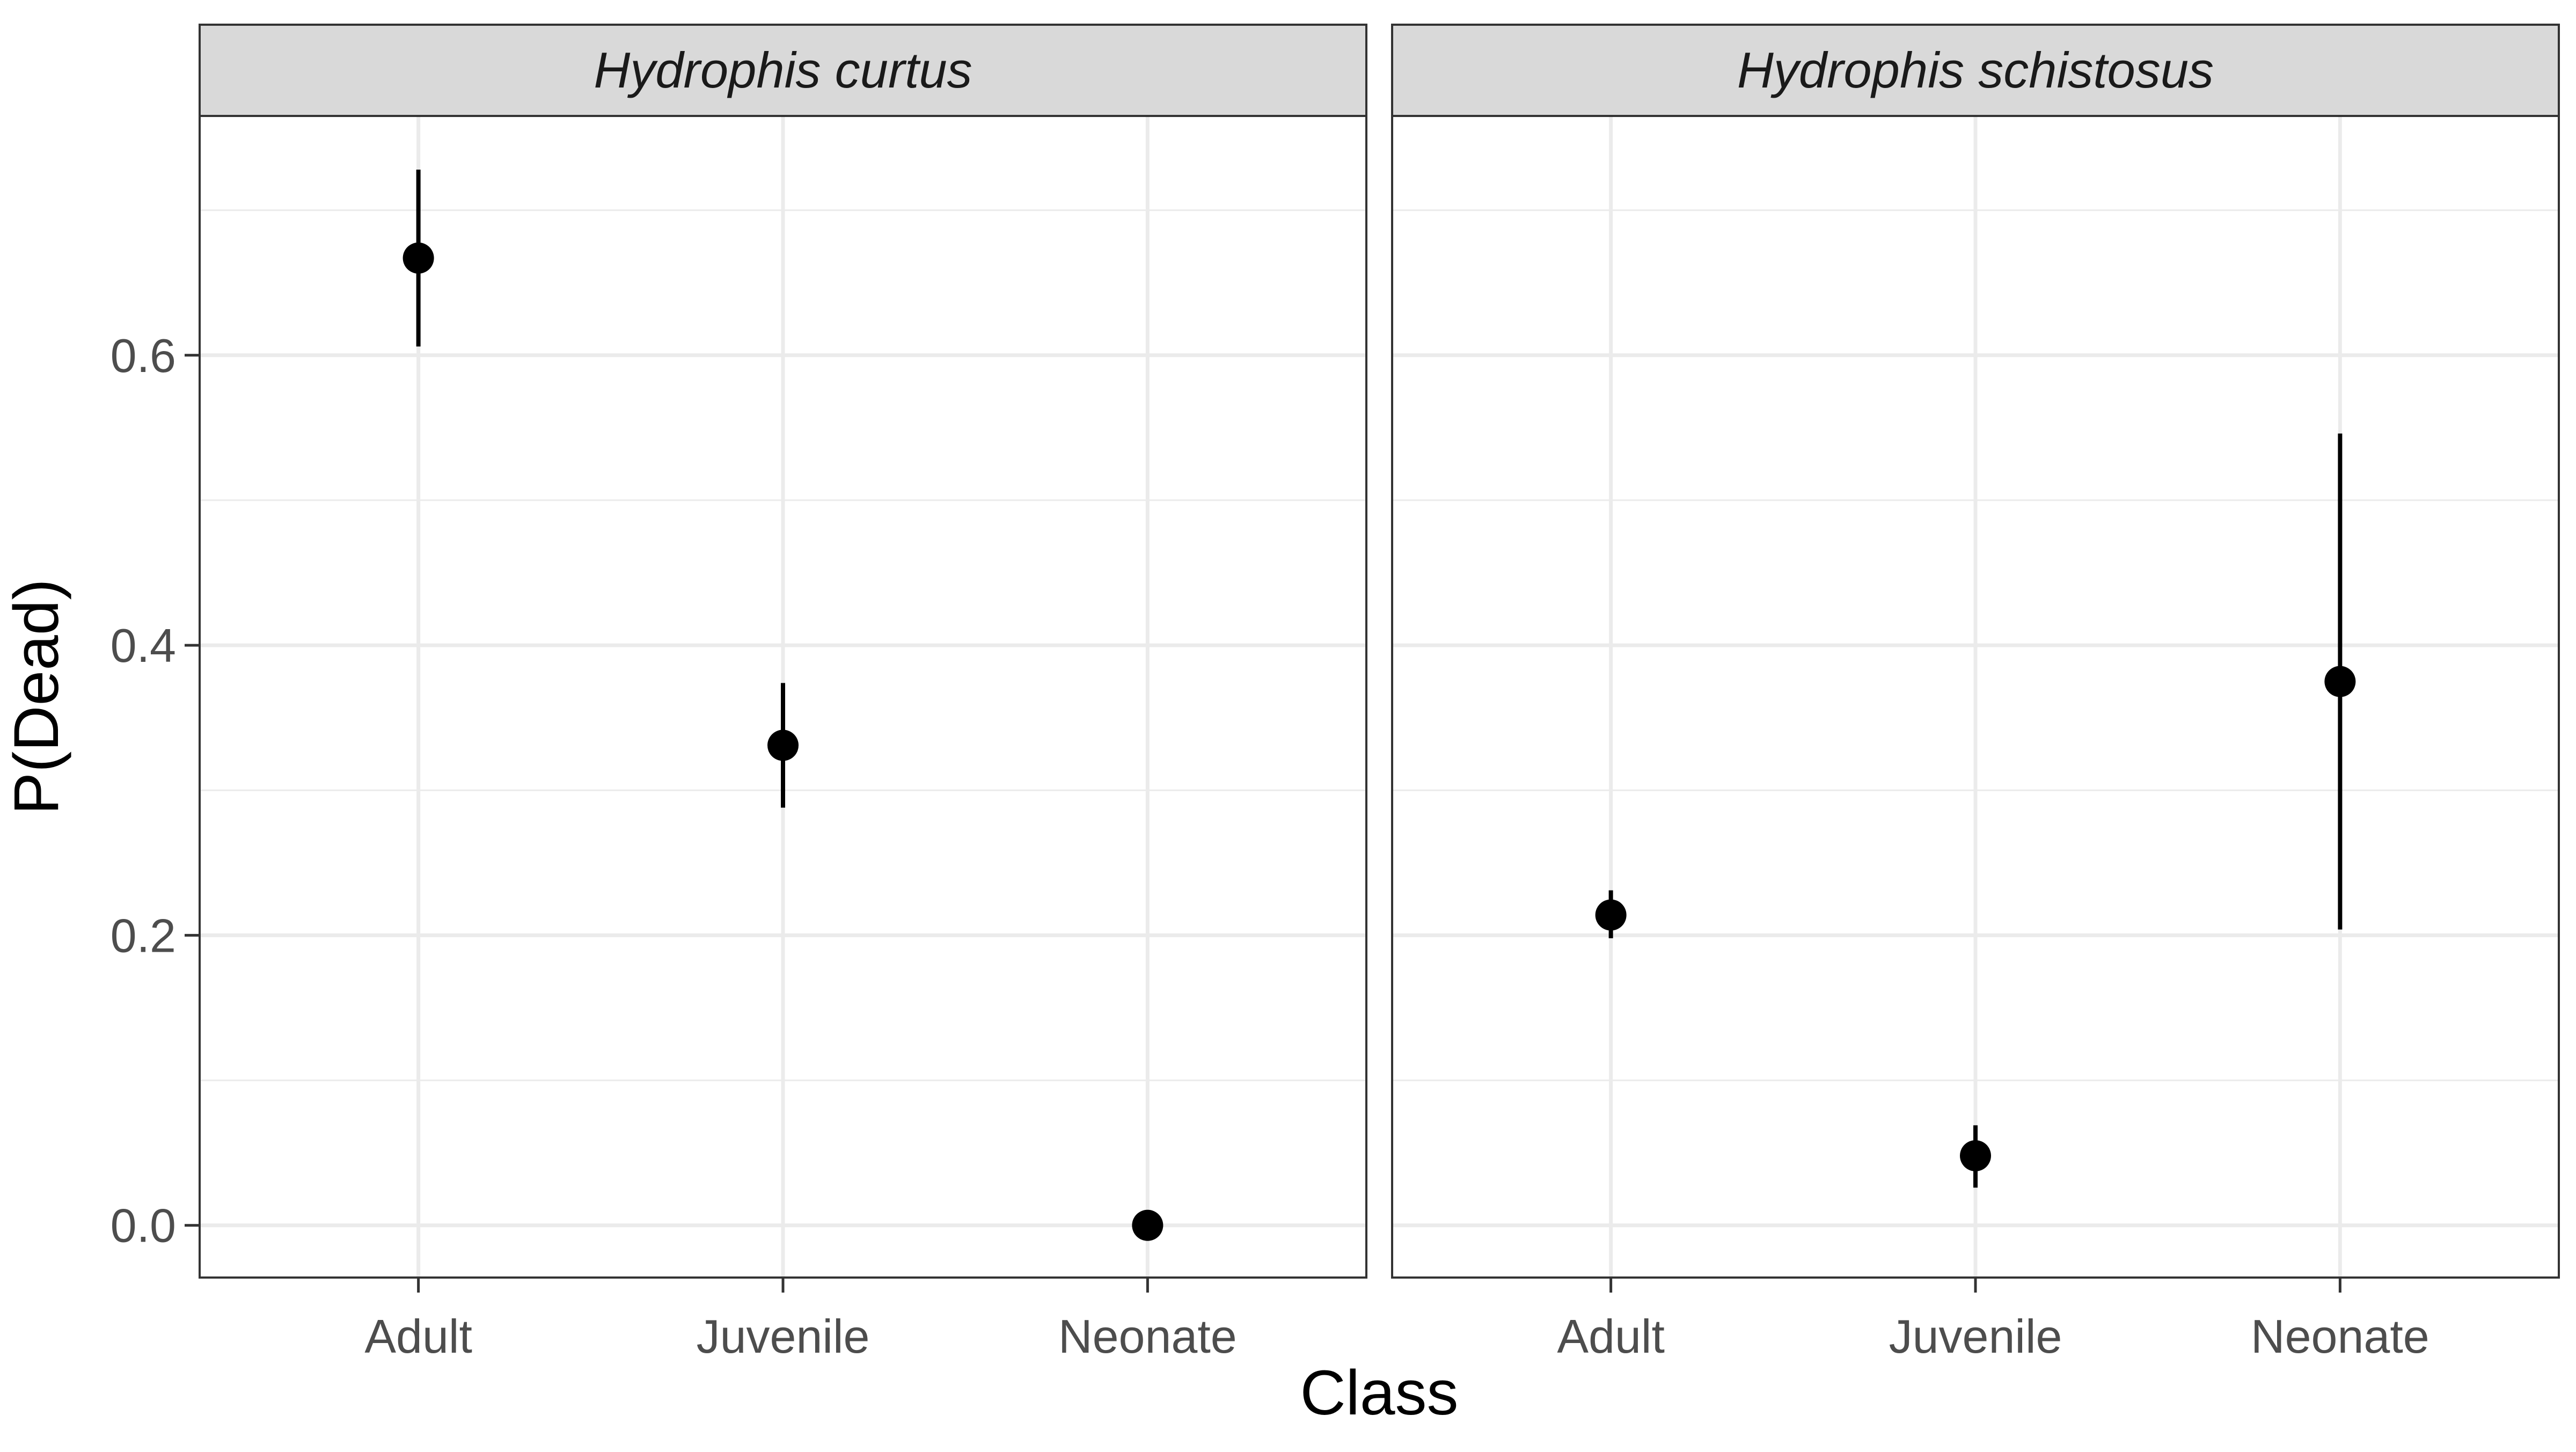 Image resolution: width=2576 pixels, height=1452 pixels. Describe the element at coordinates (2340, 1336) in the screenshot. I see `x-tick-label-1-2: Neonate` at that location.